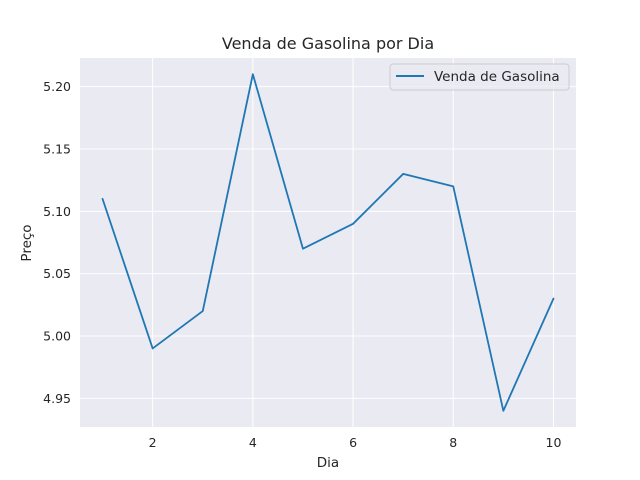  What do you see at coordinates (57, 86) in the screenshot?
I see `y-tick-label: 5.20` at bounding box center [57, 86].